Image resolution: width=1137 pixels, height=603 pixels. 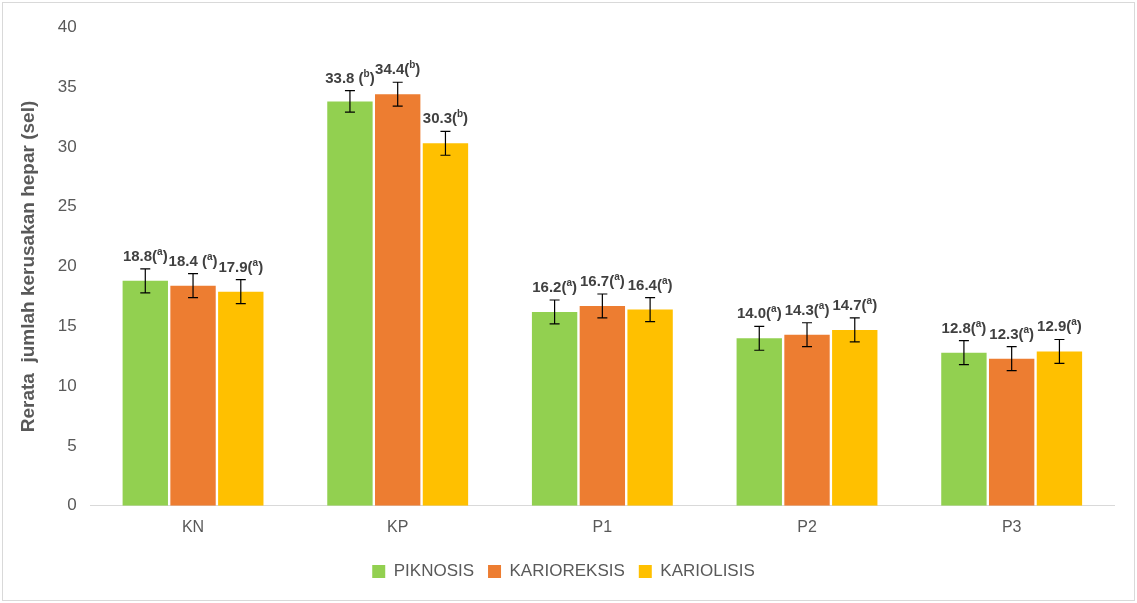 What do you see at coordinates (567, 571) in the screenshot?
I see `legend-label: KARIOREKSIS` at bounding box center [567, 571].